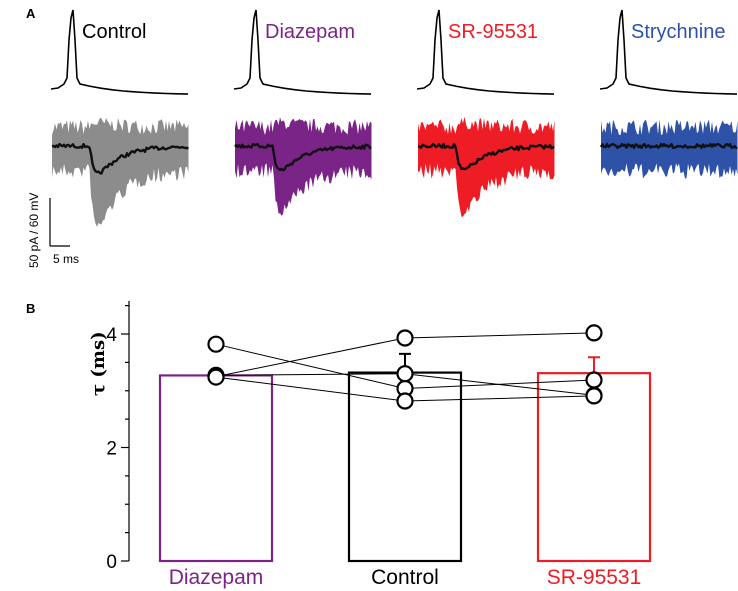 The image size is (738, 591). Describe the element at coordinates (302, 112) in the screenshot. I see `condition-diazepam: Diazepam` at that location.